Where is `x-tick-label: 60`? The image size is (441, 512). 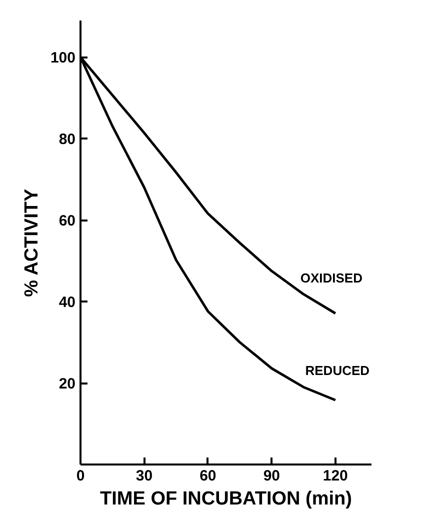 x-tick-label: 60 is located at coordinates (208, 476).